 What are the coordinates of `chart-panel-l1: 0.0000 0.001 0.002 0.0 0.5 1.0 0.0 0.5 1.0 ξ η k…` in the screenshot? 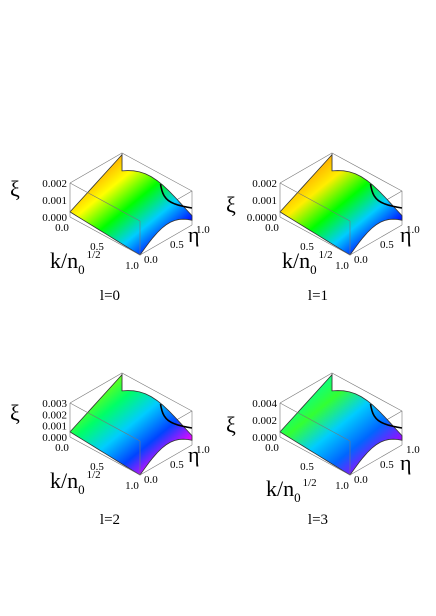 It's located at (325, 220).